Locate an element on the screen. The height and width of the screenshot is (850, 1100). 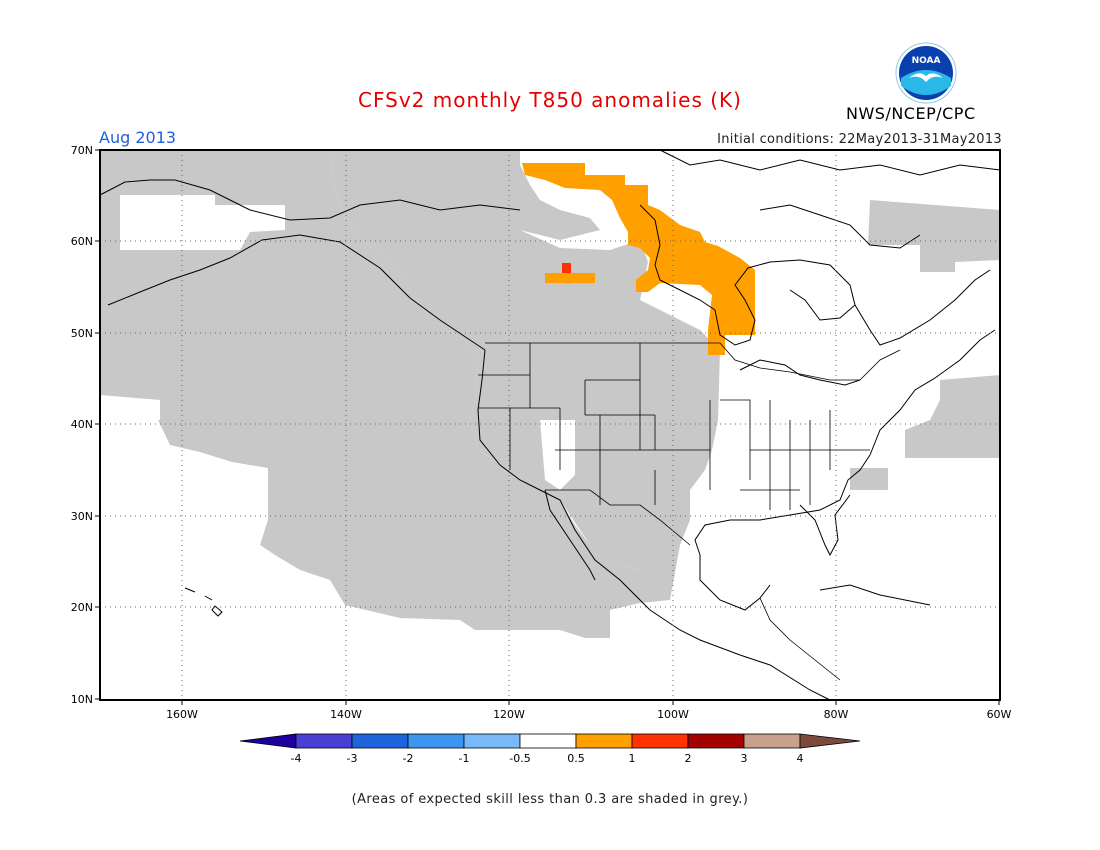
chart-title: CFSv2 monthly T850 anomalies (K) is located at coordinates (550, 100).